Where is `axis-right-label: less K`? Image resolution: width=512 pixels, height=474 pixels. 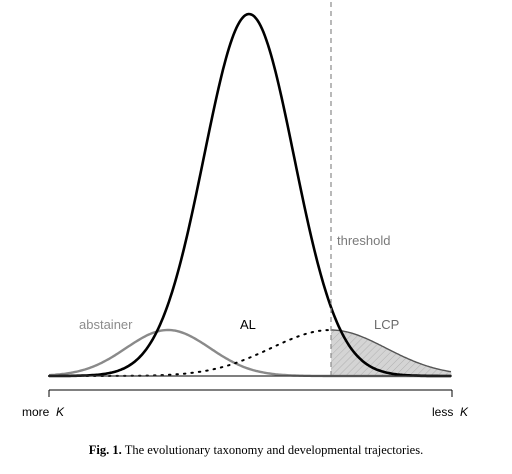
axis-right-label: less K is located at coordinates (450, 412).